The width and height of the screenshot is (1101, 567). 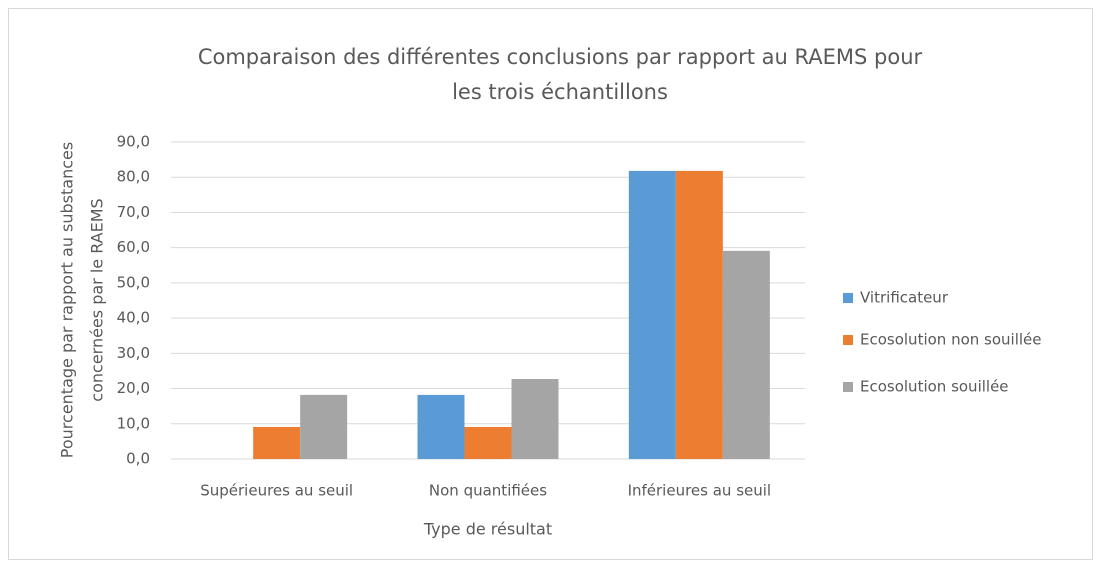 What do you see at coordinates (133, 212) in the screenshot?
I see `y-tick-label: 70,0` at bounding box center [133, 212].